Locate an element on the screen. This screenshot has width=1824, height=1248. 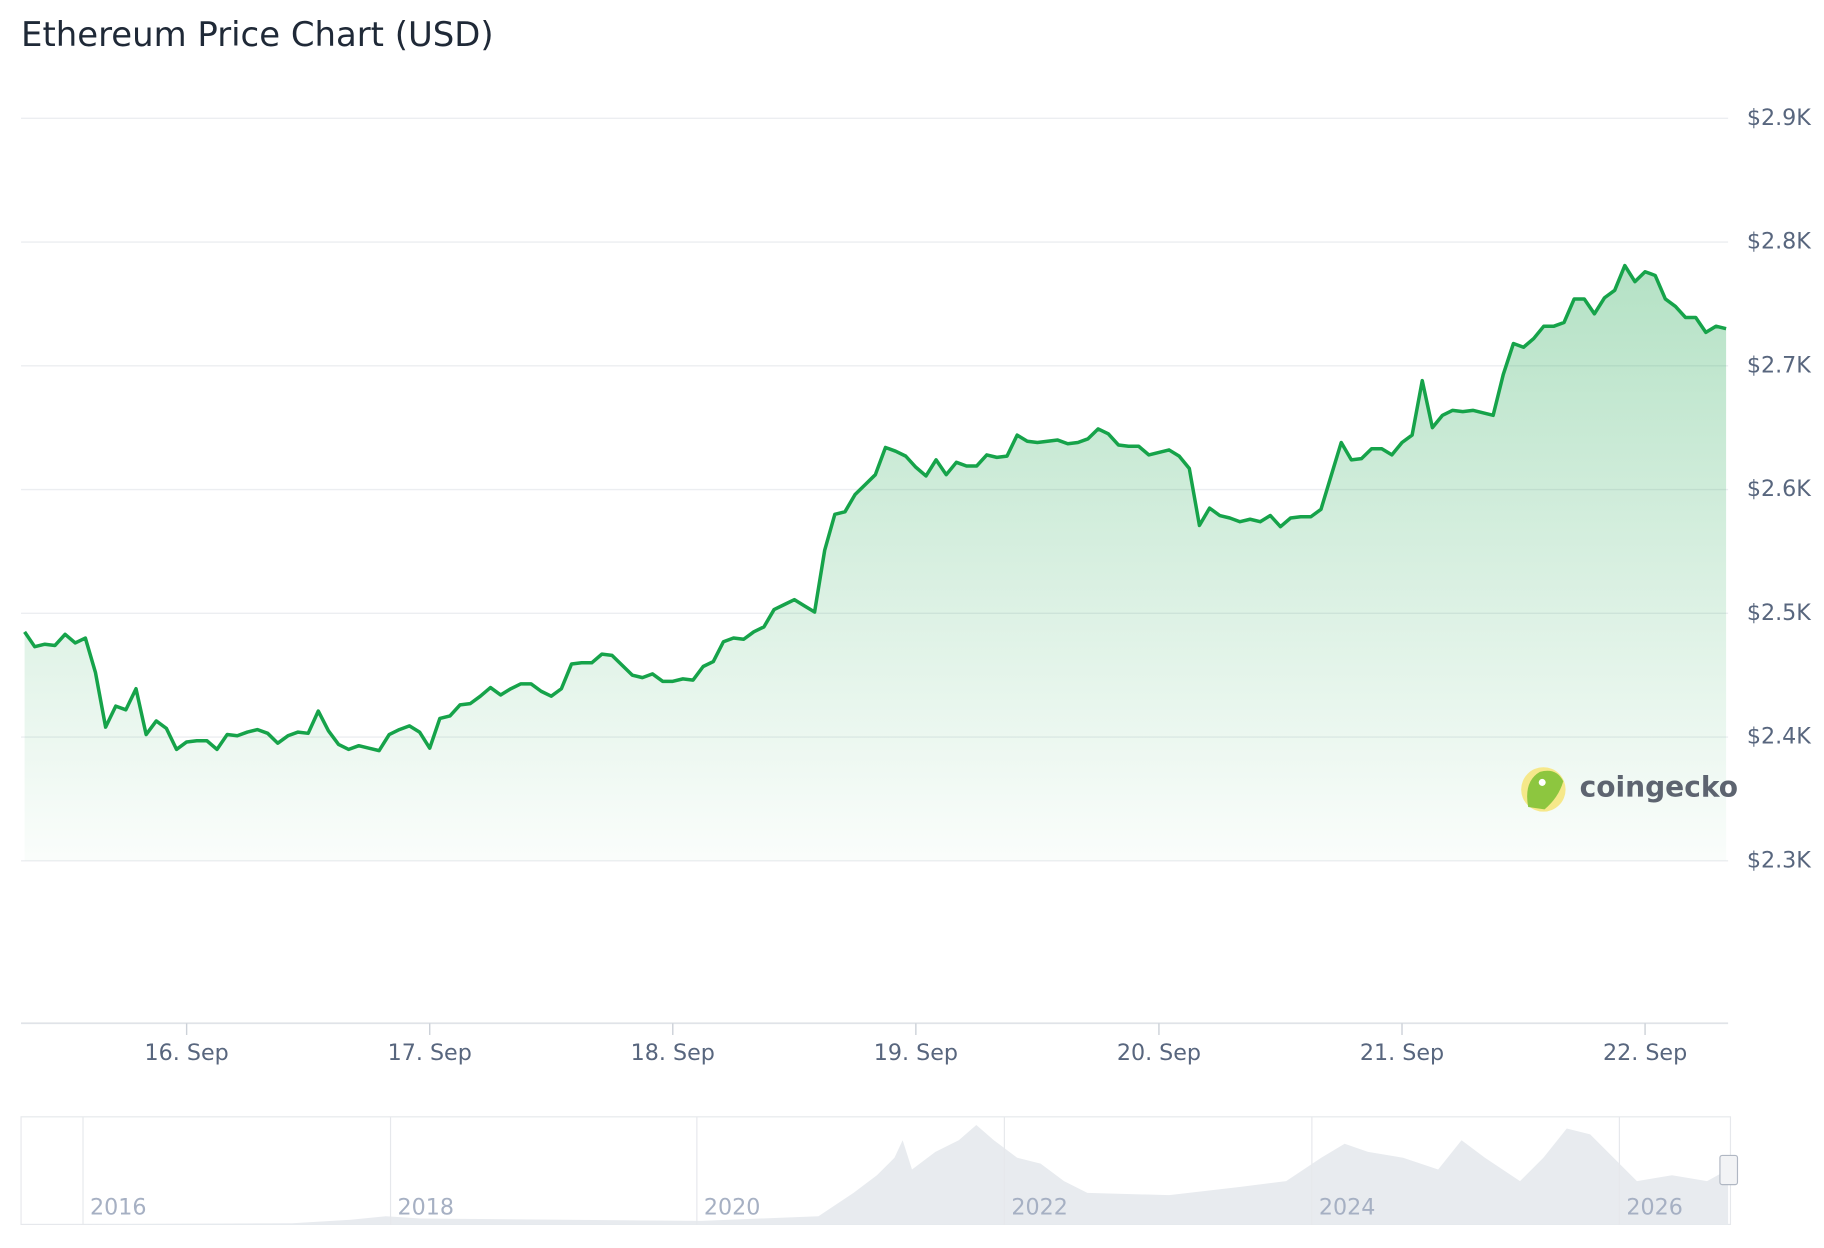
y-tick-label: $2.4K is located at coordinates (1779, 737).